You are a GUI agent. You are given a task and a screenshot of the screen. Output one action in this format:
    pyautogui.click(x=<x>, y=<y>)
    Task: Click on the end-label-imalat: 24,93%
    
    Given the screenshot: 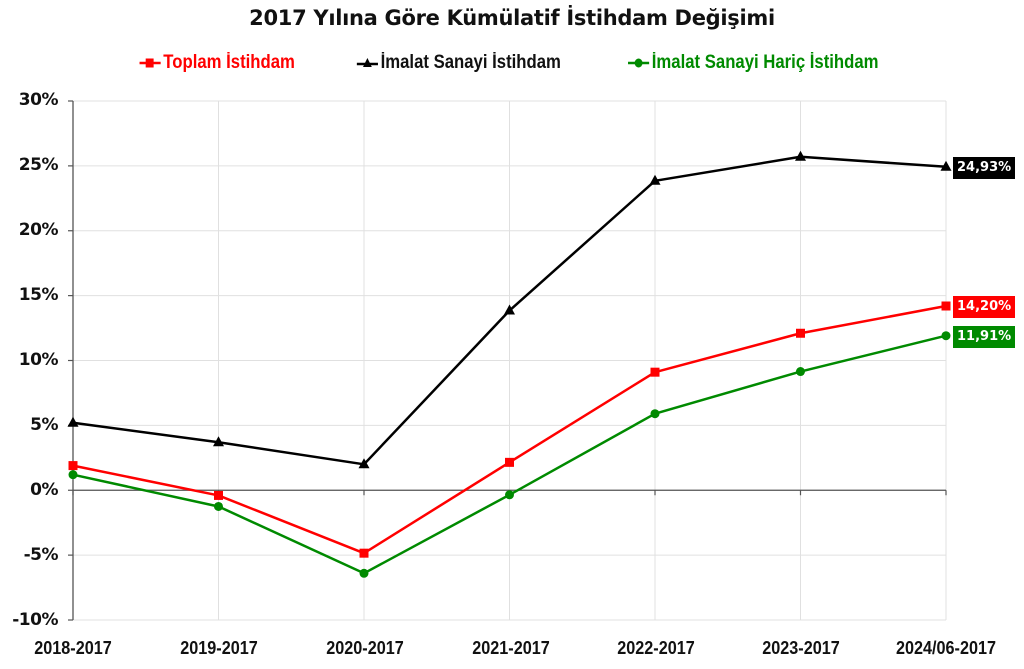 What is the action you would take?
    pyautogui.click(x=984, y=168)
    